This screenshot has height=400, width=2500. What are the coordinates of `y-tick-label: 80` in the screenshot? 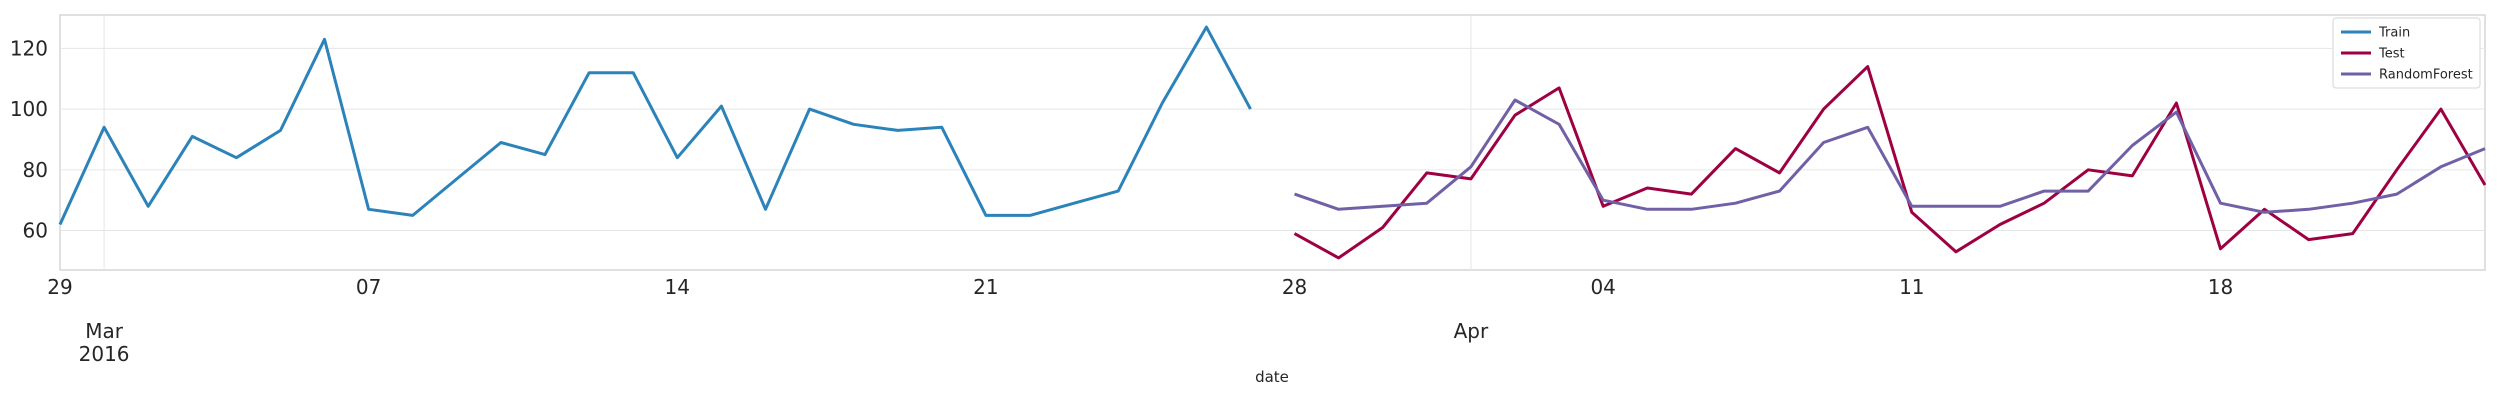 It's located at (35, 170).